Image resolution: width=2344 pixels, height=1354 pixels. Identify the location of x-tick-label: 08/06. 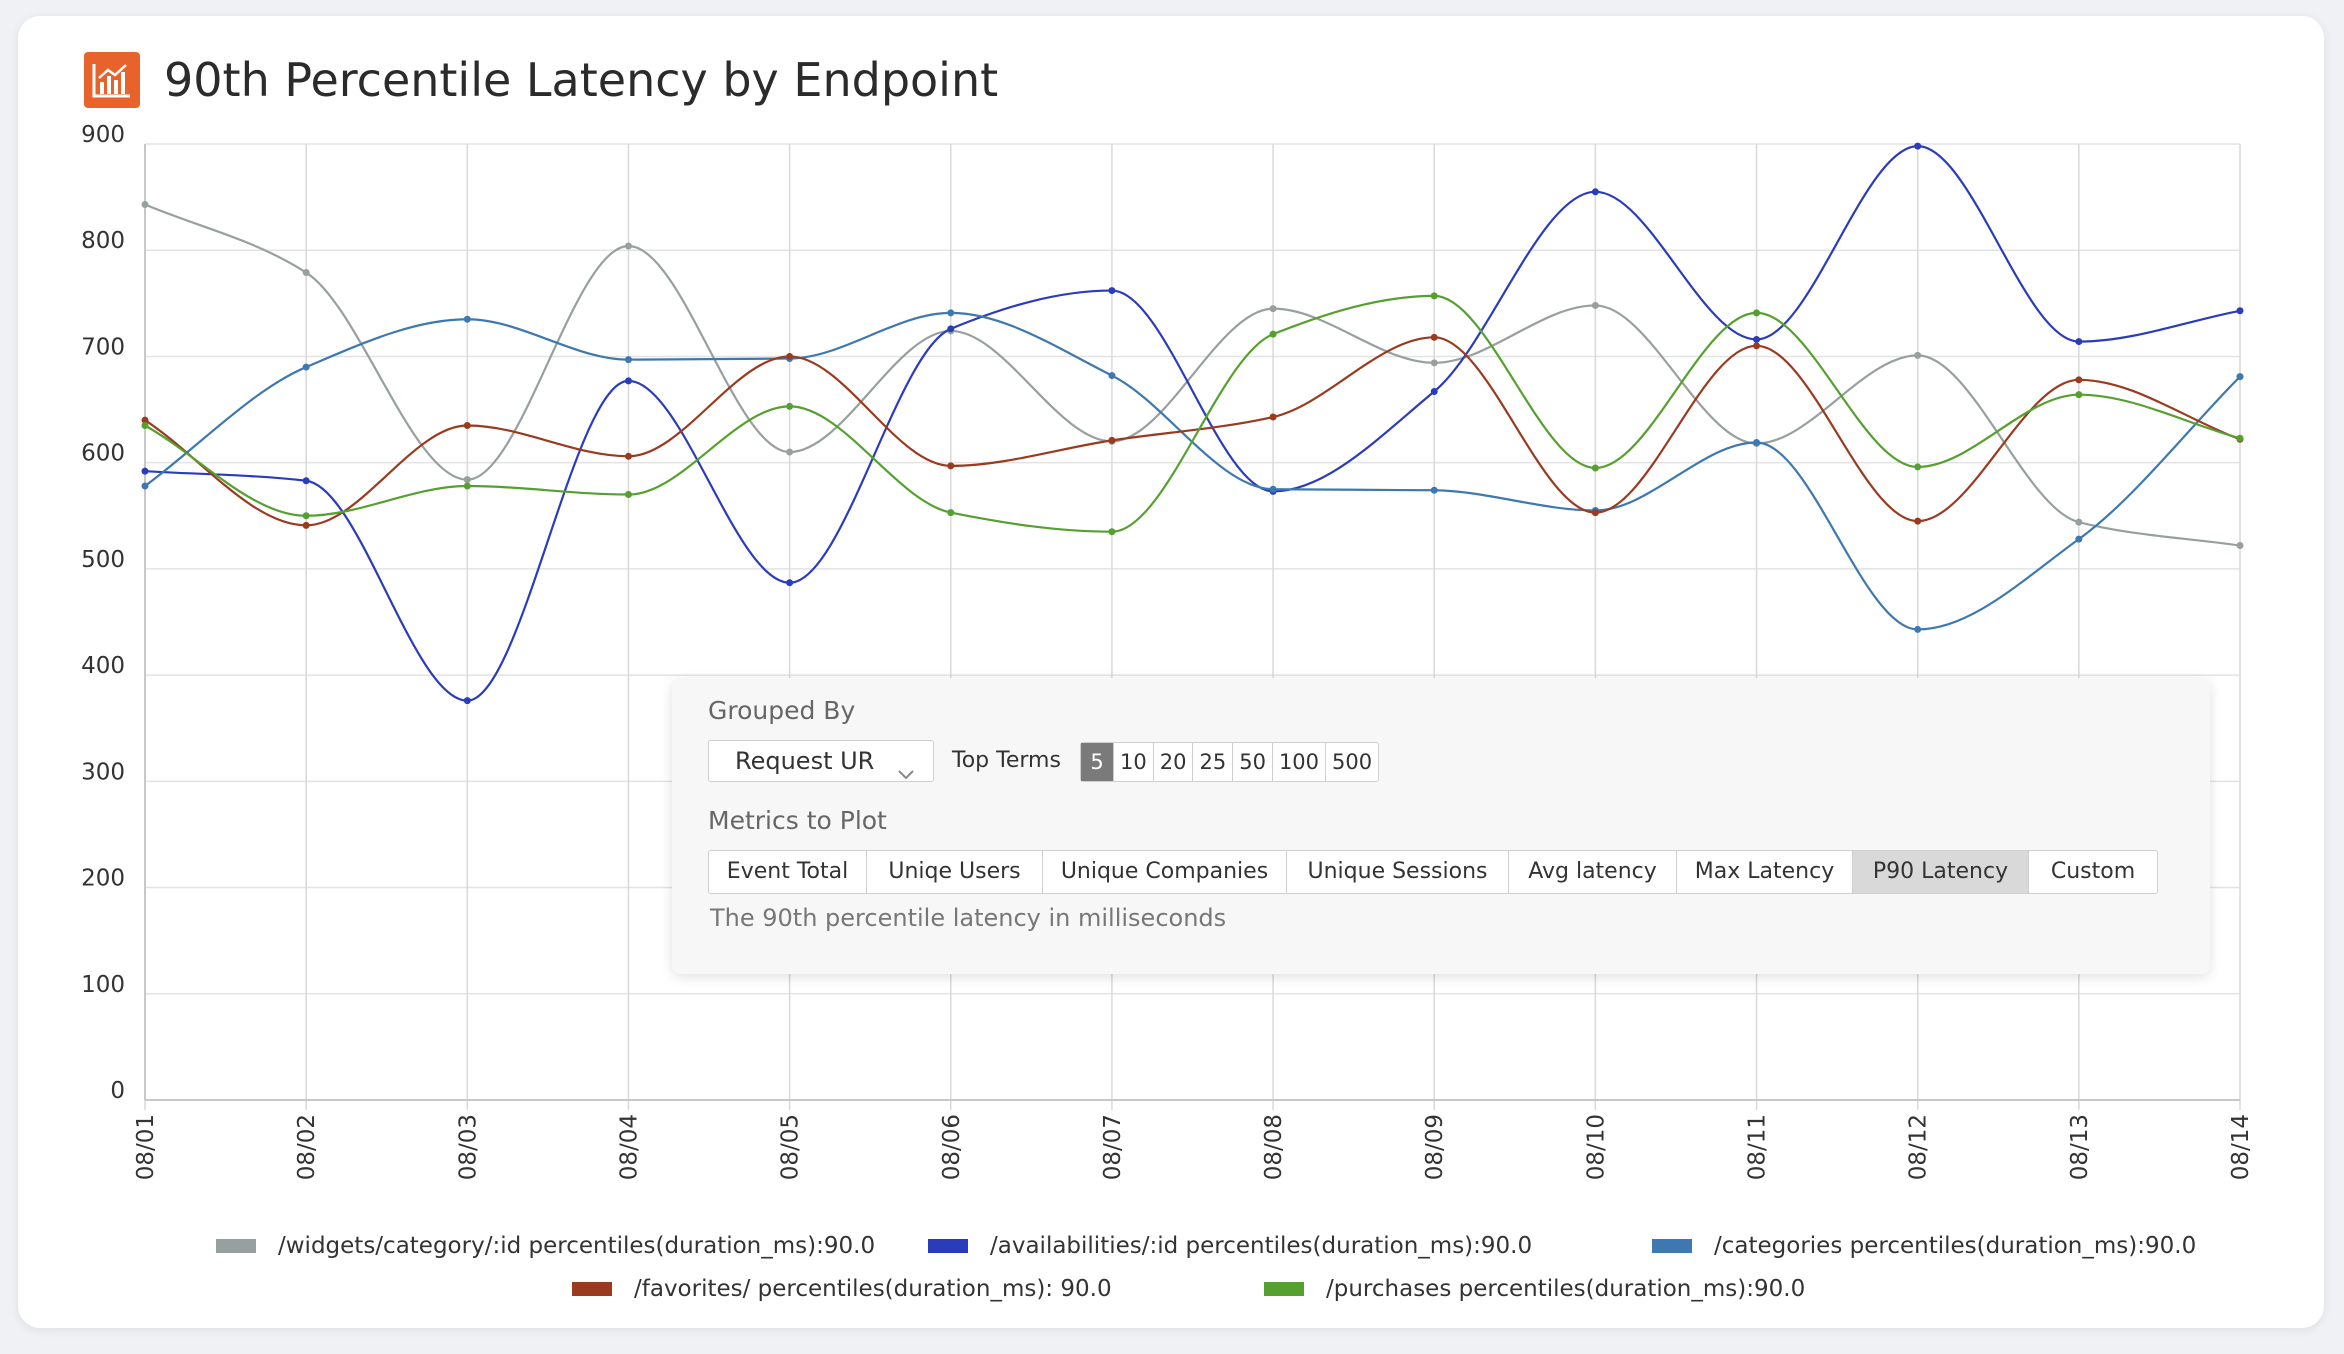
(952, 1147).